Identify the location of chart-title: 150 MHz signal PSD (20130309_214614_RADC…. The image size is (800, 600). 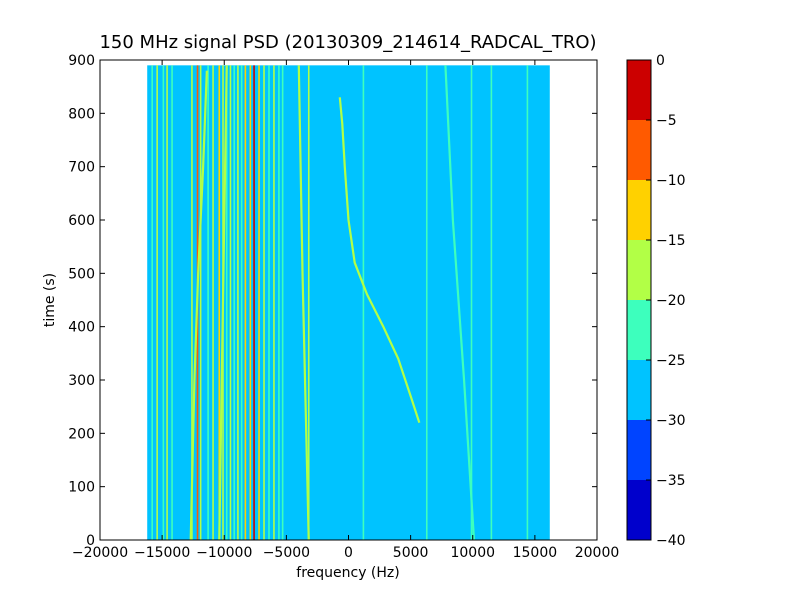
(347, 42).